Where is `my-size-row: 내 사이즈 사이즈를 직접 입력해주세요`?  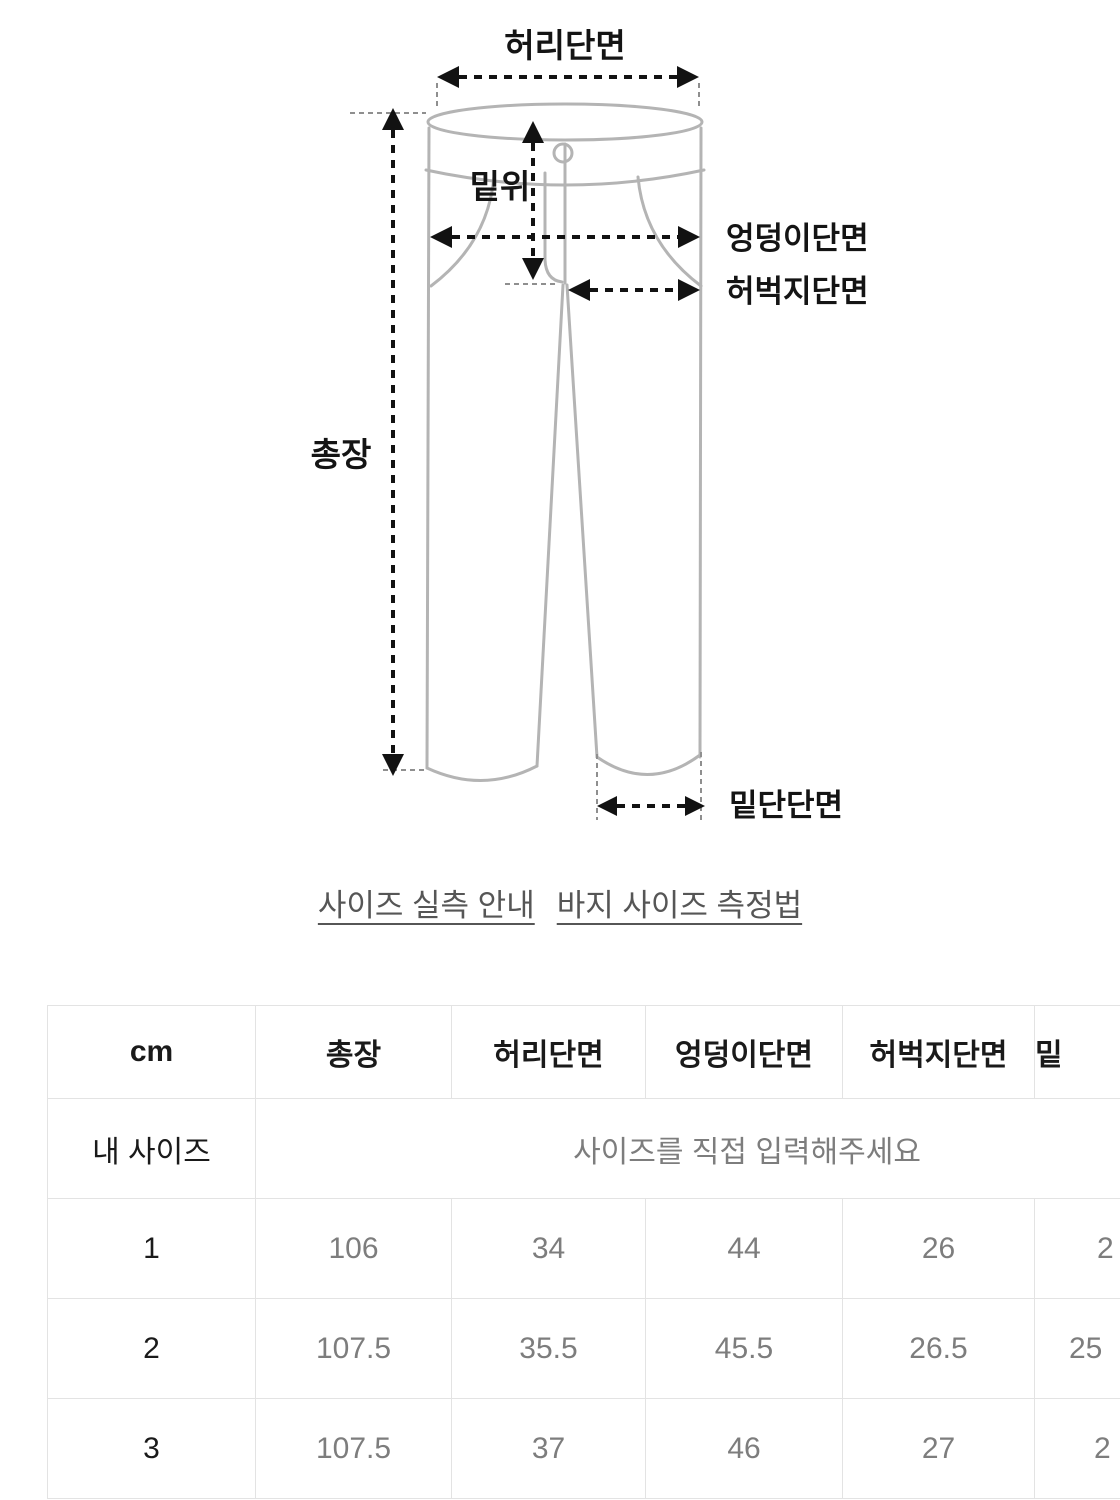 my-size-row: 내 사이즈 사이즈를 직접 입력해주세요 is located at coordinates (583, 1148).